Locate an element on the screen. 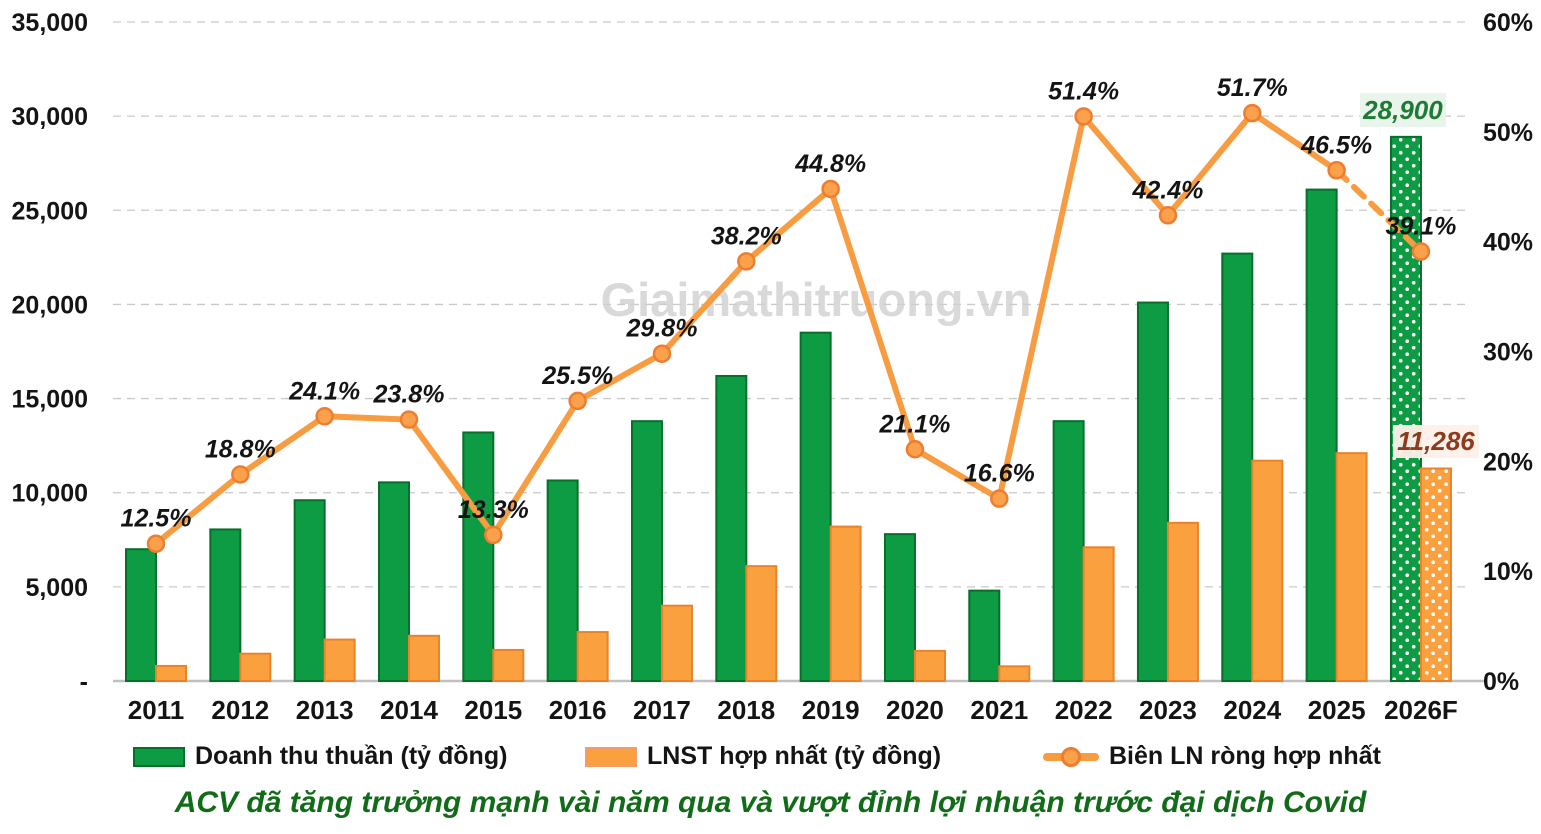 The width and height of the screenshot is (1541, 834). bar-revenue-2020 is located at coordinates (899, 607).